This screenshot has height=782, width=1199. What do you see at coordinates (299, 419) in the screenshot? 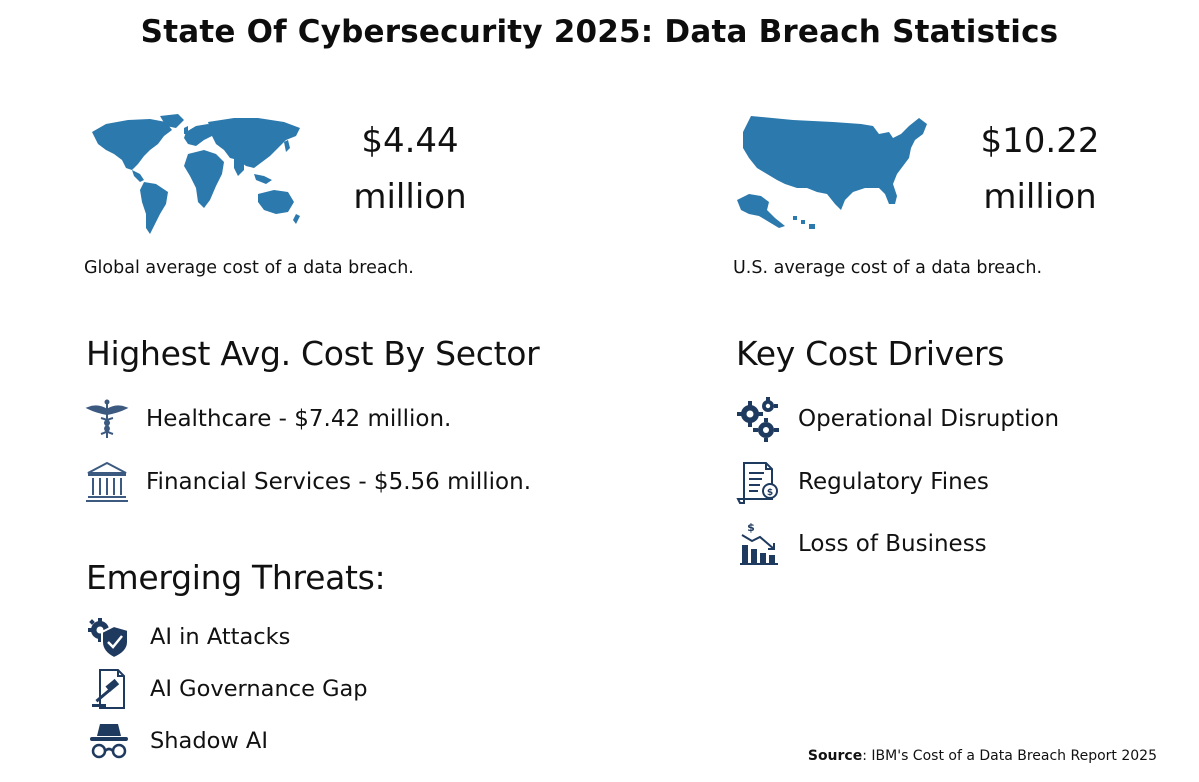
I see `sector-item-label: Healthcare - $7.42 million.` at bounding box center [299, 419].